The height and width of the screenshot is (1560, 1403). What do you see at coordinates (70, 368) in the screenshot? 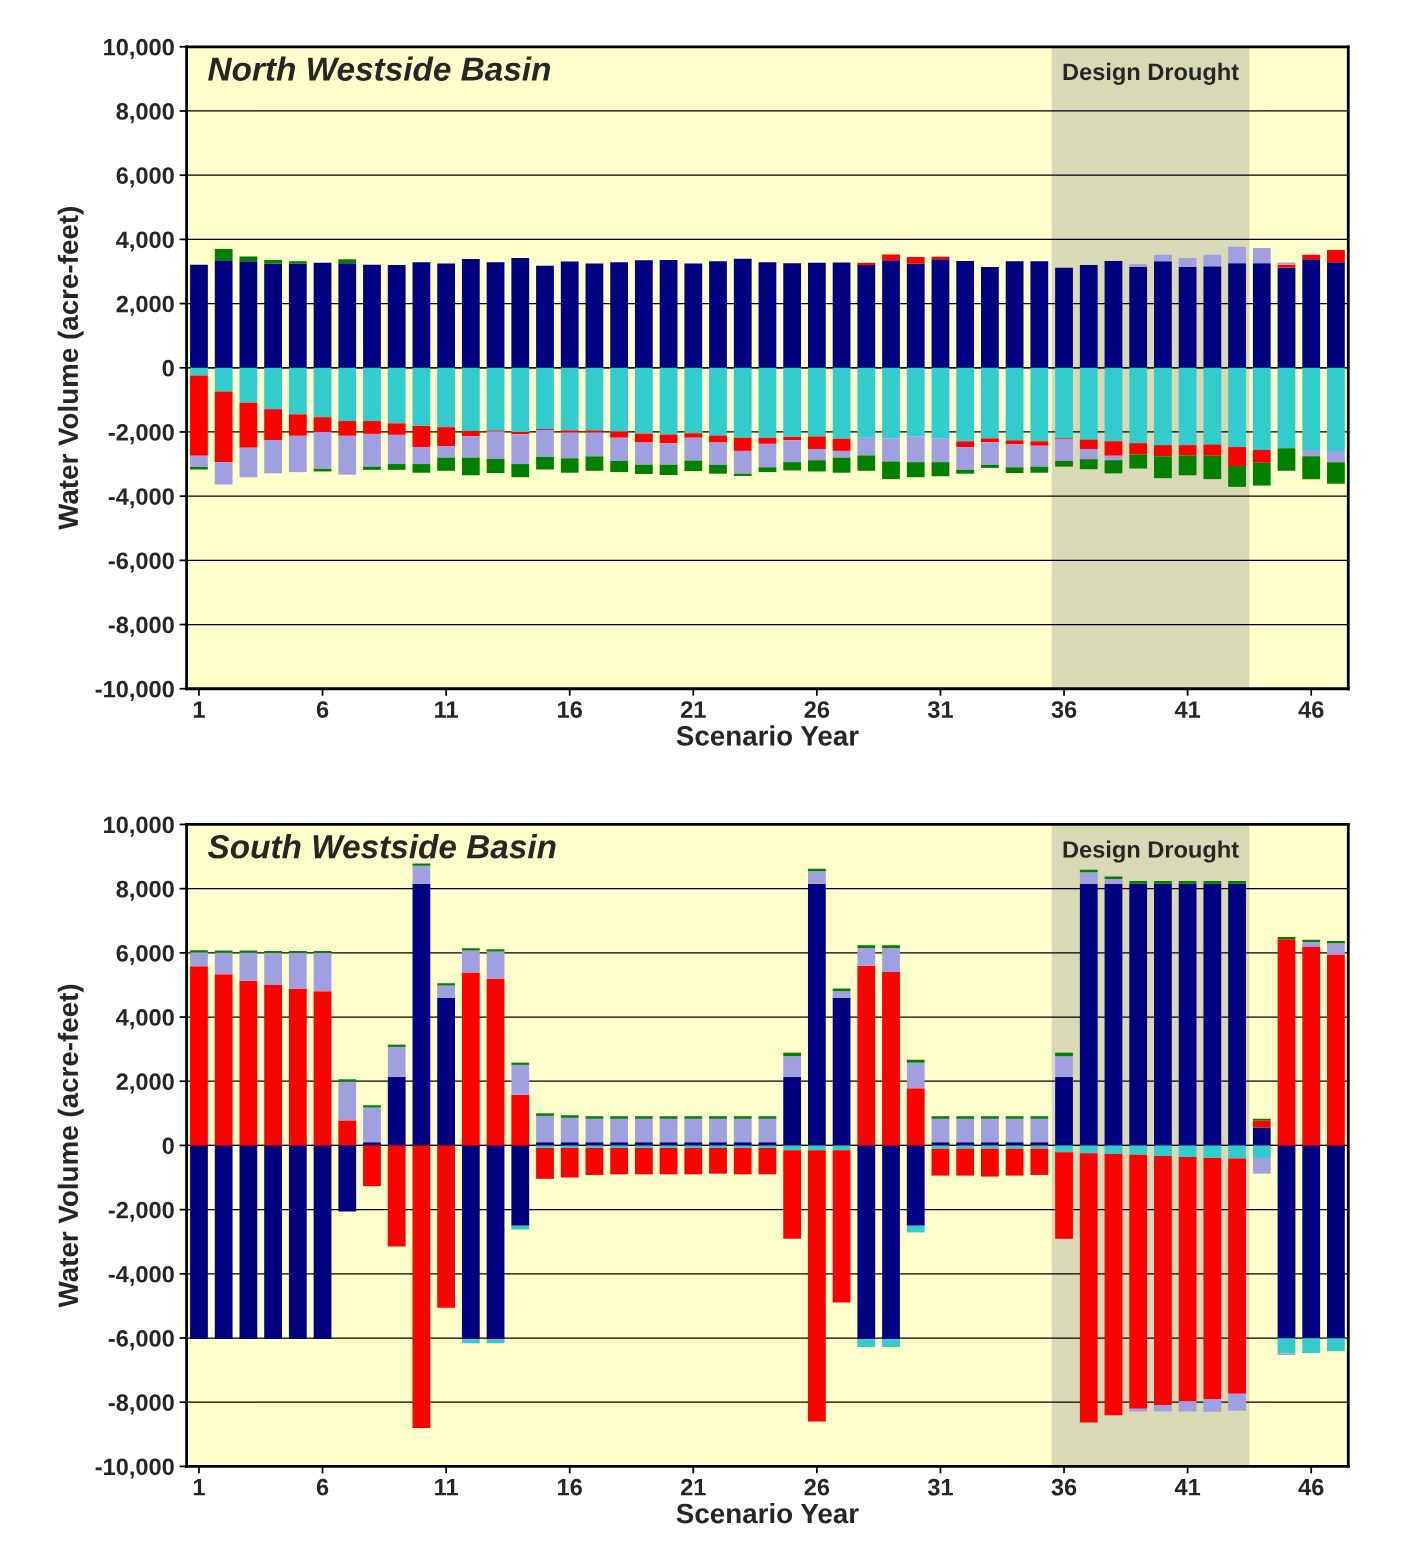
I see `y-axis-title: Water Volume (acre-feet)` at bounding box center [70, 368].